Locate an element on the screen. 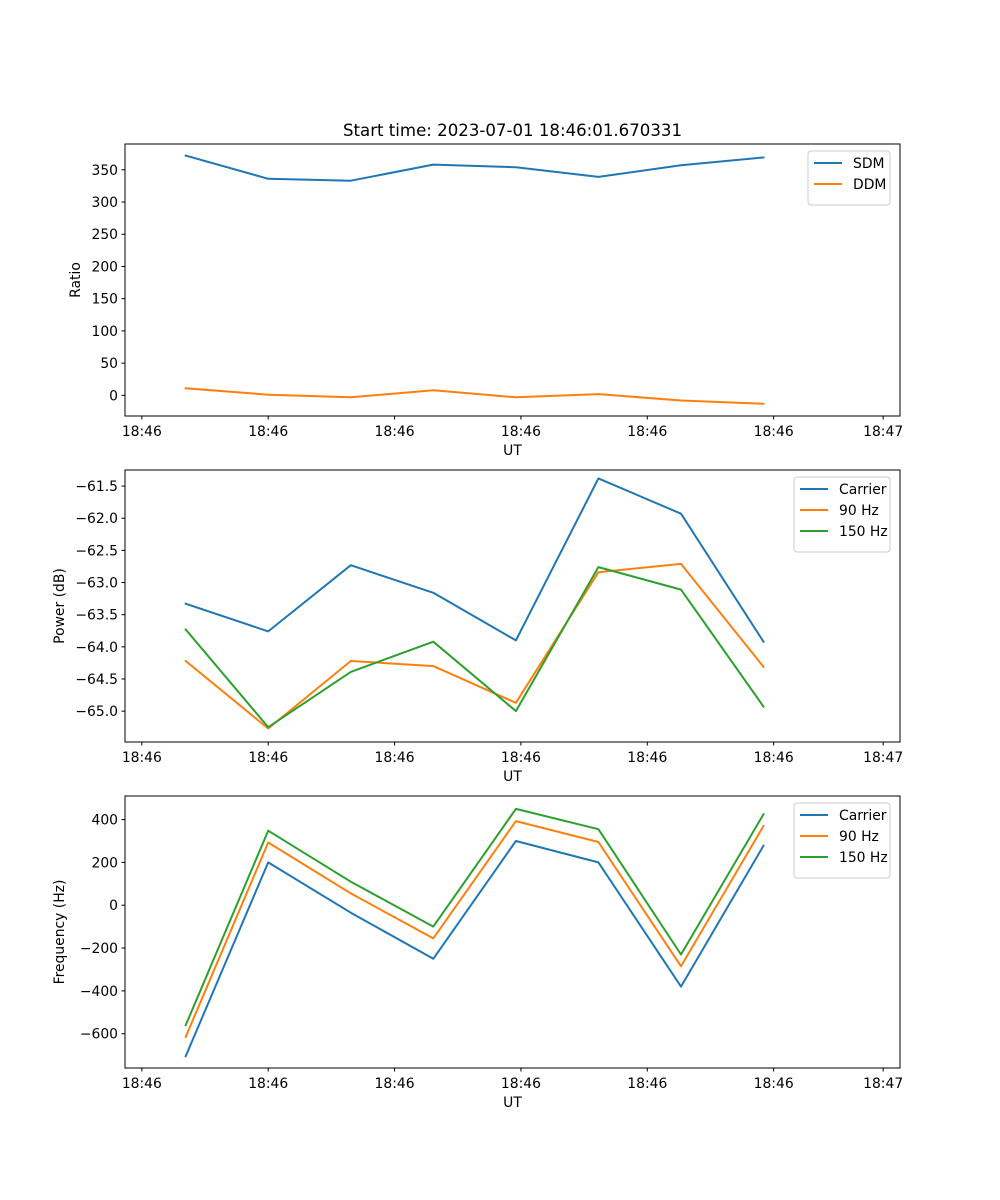  ratio-y-tick-label: 50 is located at coordinates (109, 364).